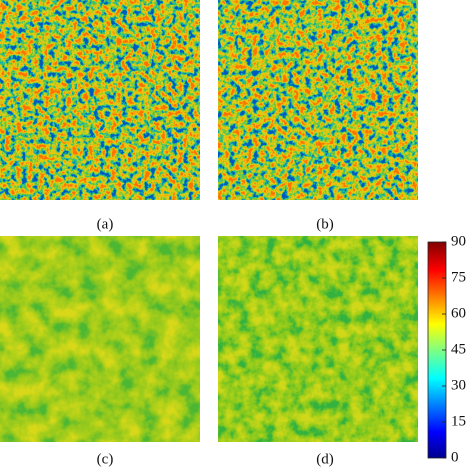  I want to click on colorbar-tick-label: 15, so click(458, 421).